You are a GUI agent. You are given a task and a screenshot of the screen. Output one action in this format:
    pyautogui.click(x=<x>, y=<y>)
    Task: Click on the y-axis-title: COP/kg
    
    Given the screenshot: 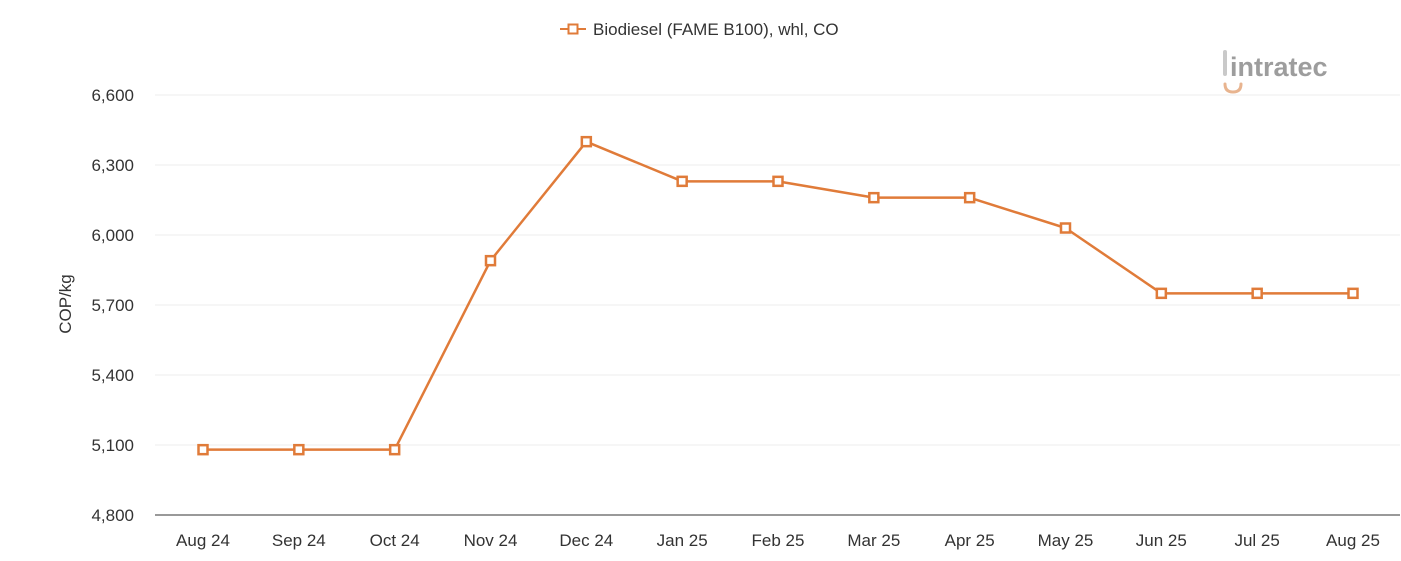 What is the action you would take?
    pyautogui.click(x=65, y=304)
    